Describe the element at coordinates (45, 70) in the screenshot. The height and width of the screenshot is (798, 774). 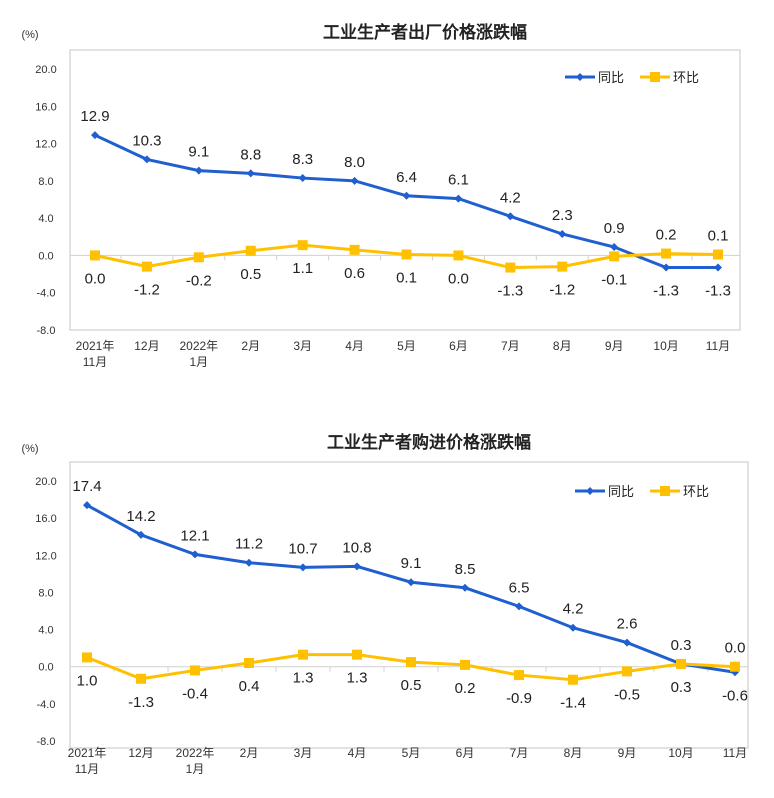
I see `y-tick-label: 20.0` at that location.